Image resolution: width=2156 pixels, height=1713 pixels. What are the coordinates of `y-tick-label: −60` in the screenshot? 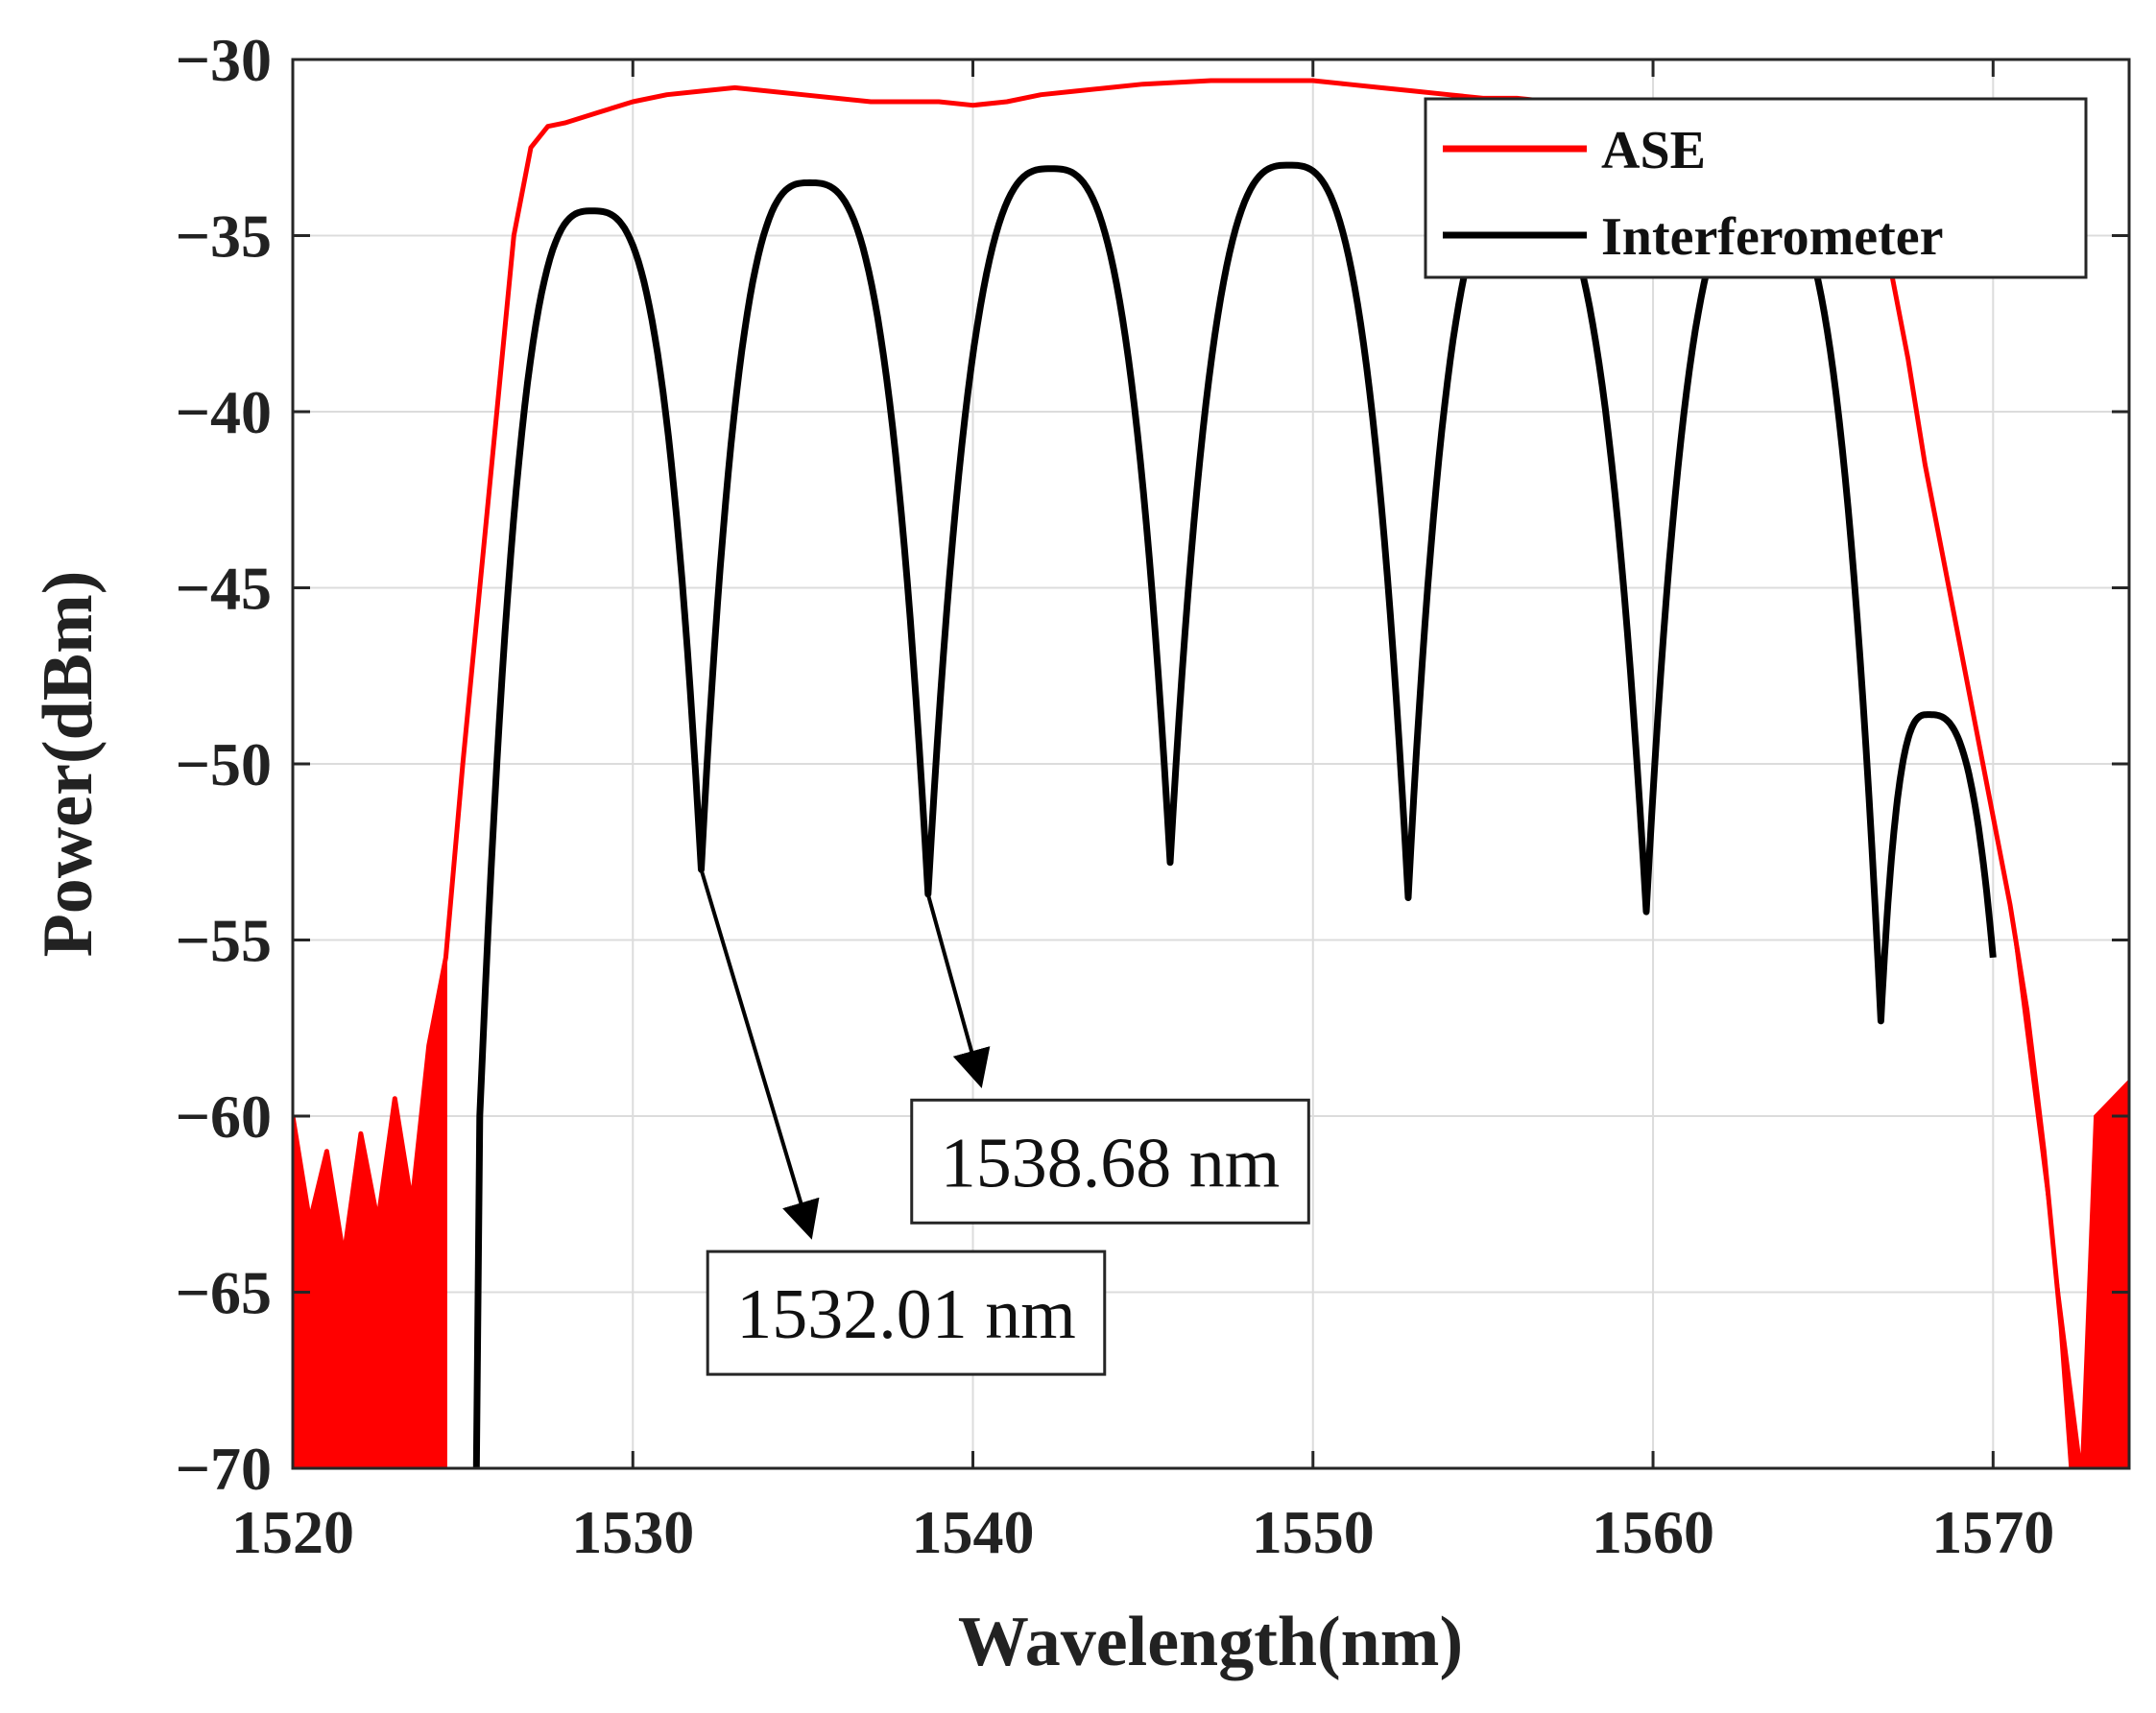 It's located at (224, 1117).